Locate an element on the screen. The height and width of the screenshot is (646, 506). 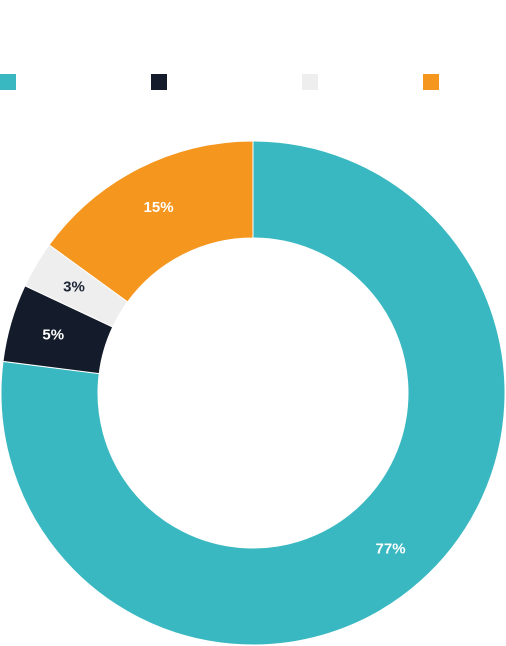
slice-label-4: 15% is located at coordinates (159, 207).